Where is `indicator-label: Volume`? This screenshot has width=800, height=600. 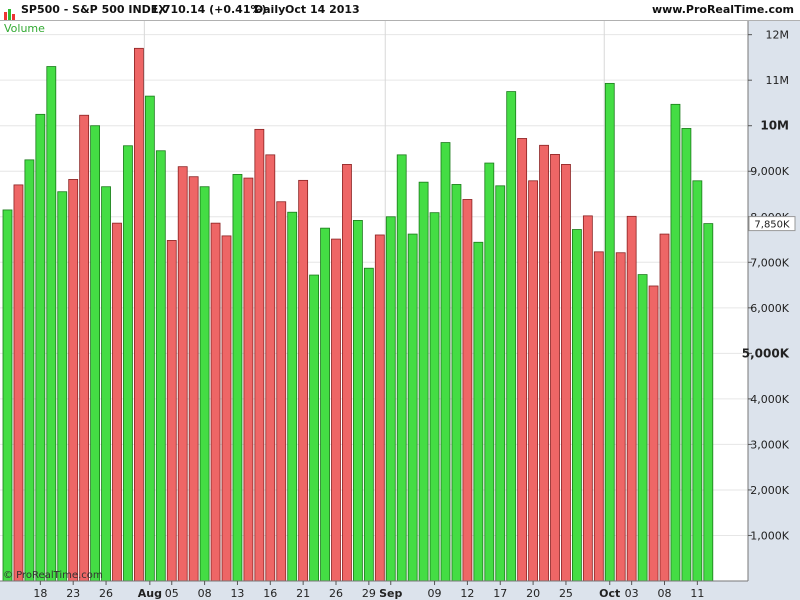 indicator-label: Volume is located at coordinates (24, 28).